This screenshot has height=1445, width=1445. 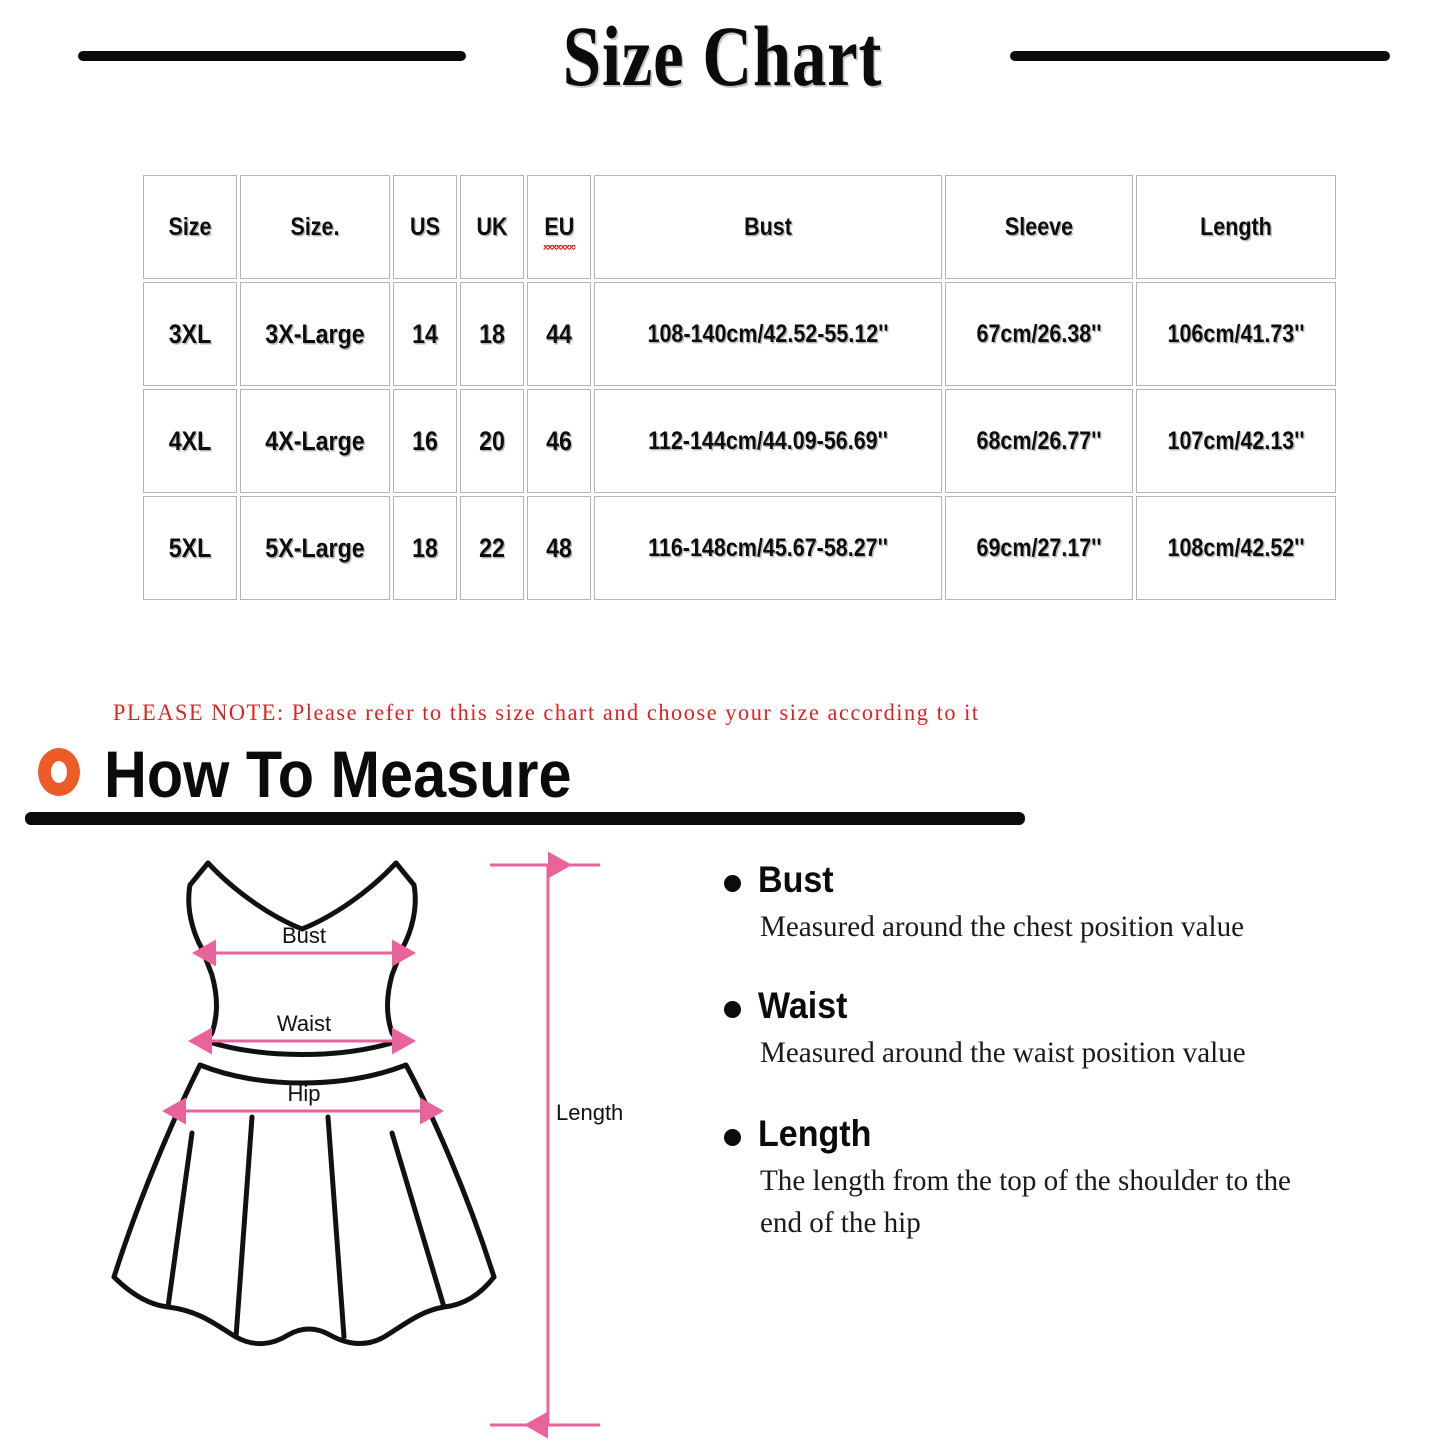 What do you see at coordinates (796, 879) in the screenshot?
I see `measure-label: Bust` at bounding box center [796, 879].